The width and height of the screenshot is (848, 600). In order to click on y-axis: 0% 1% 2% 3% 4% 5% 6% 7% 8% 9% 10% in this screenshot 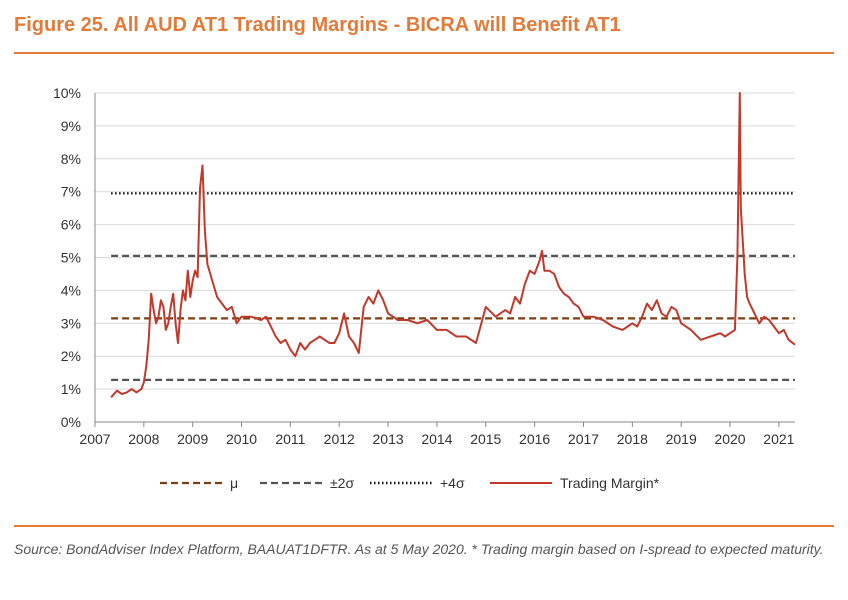, I will do `click(74, 257)`.